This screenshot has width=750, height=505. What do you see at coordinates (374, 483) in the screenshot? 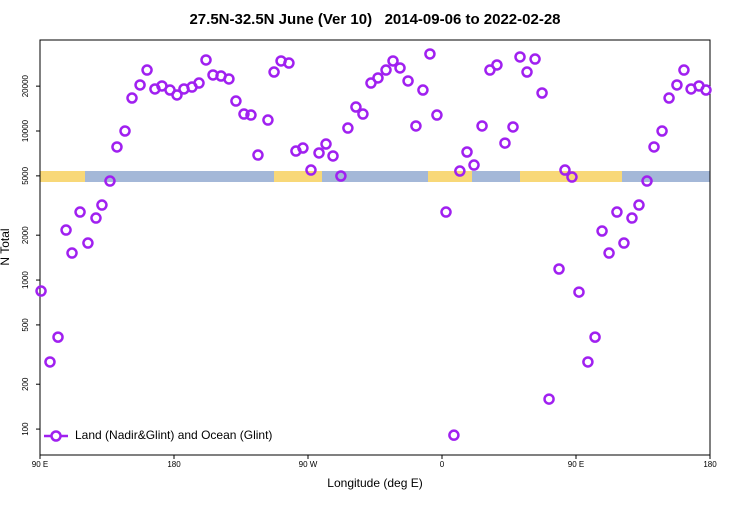
I see `x-axis-label: Longitude (deg E)` at bounding box center [374, 483].